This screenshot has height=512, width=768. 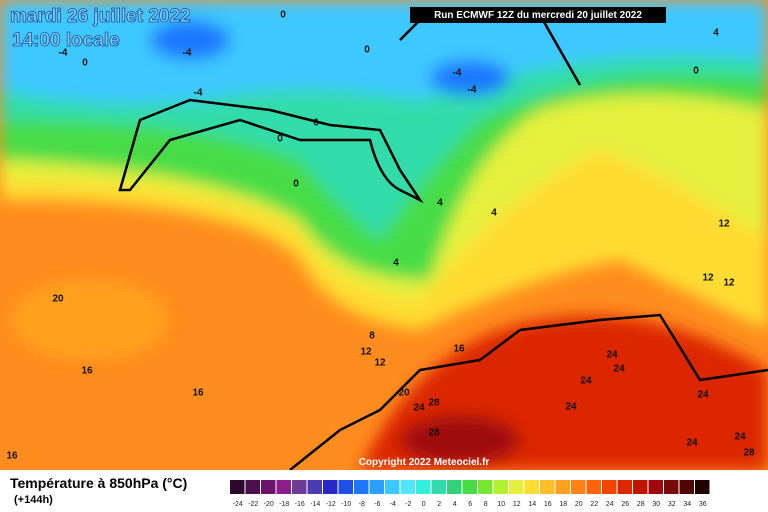 What do you see at coordinates (672, 504) in the screenshot?
I see `colorbar-label: 32` at bounding box center [672, 504].